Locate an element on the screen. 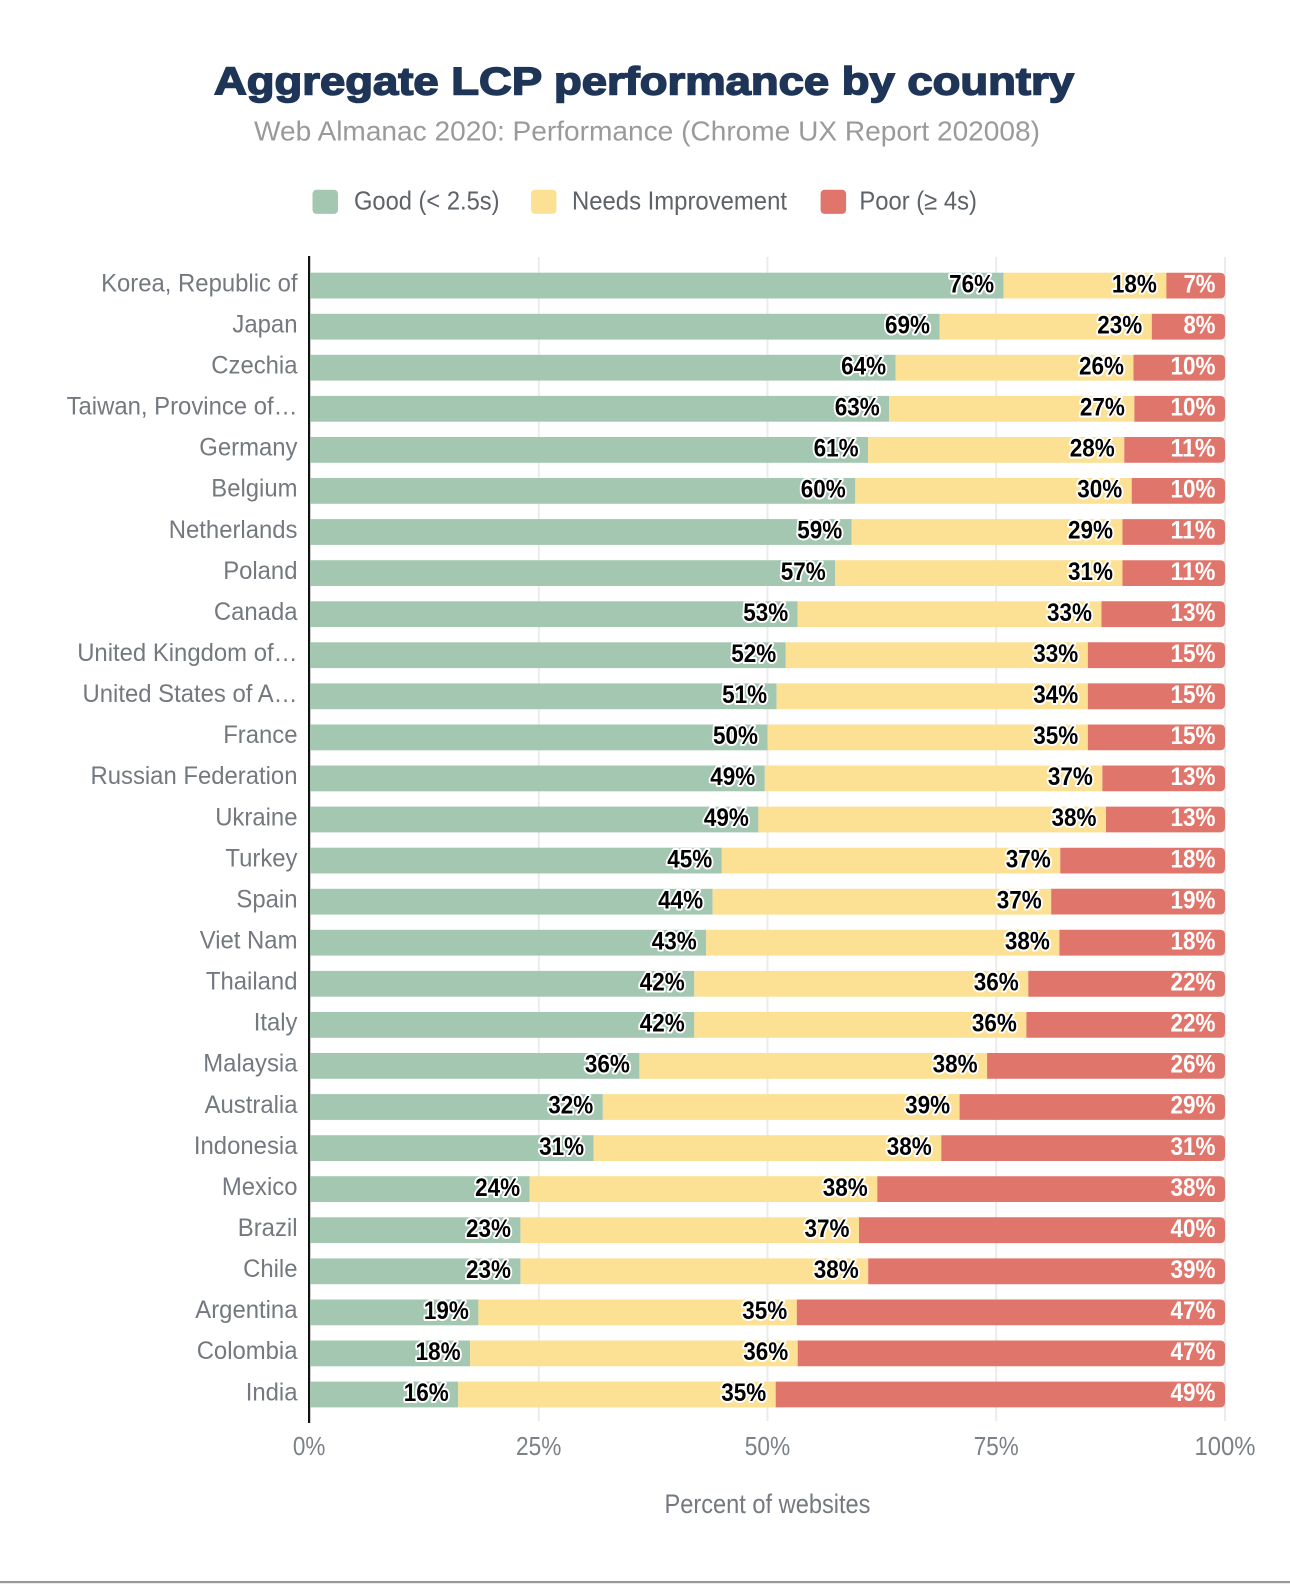  svg-text: 43% is located at coordinates (674, 941).